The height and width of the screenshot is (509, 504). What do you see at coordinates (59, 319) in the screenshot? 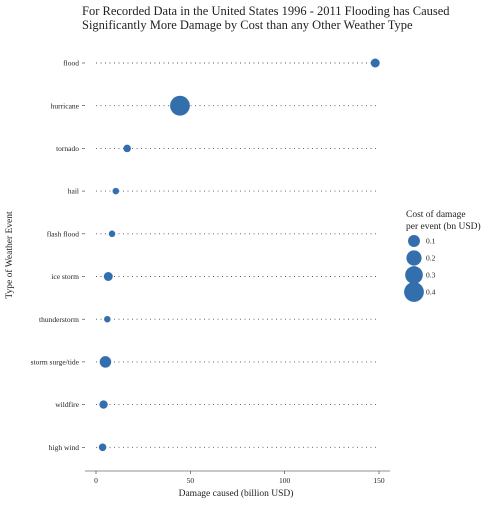
I see `y-tick-label-thunderstorm: thunderstorm` at bounding box center [59, 319].